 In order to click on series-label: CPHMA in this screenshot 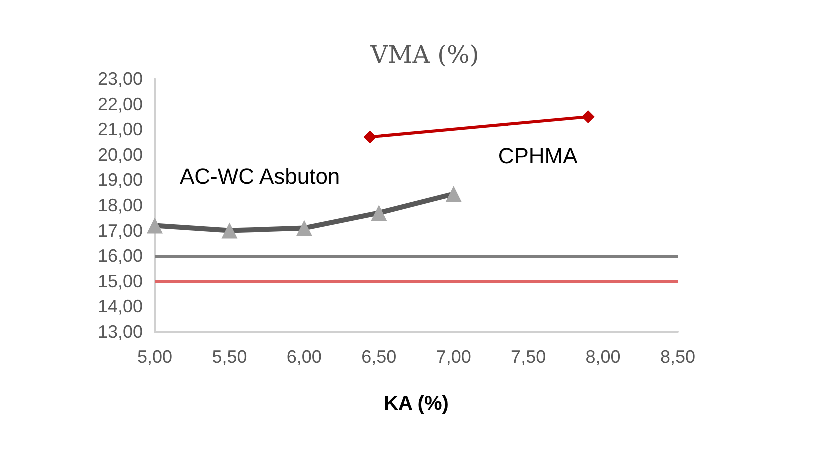, I will do `click(538, 155)`.